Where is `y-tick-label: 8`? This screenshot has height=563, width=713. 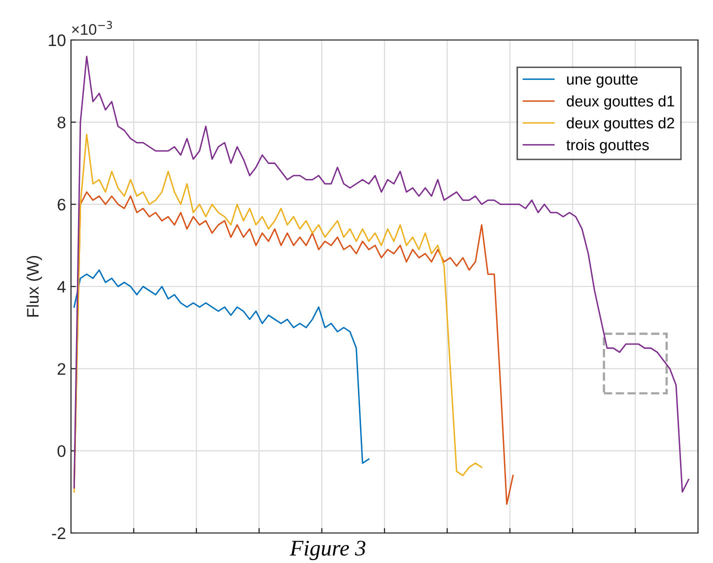 y-tick-label: 8 is located at coordinates (62, 122).